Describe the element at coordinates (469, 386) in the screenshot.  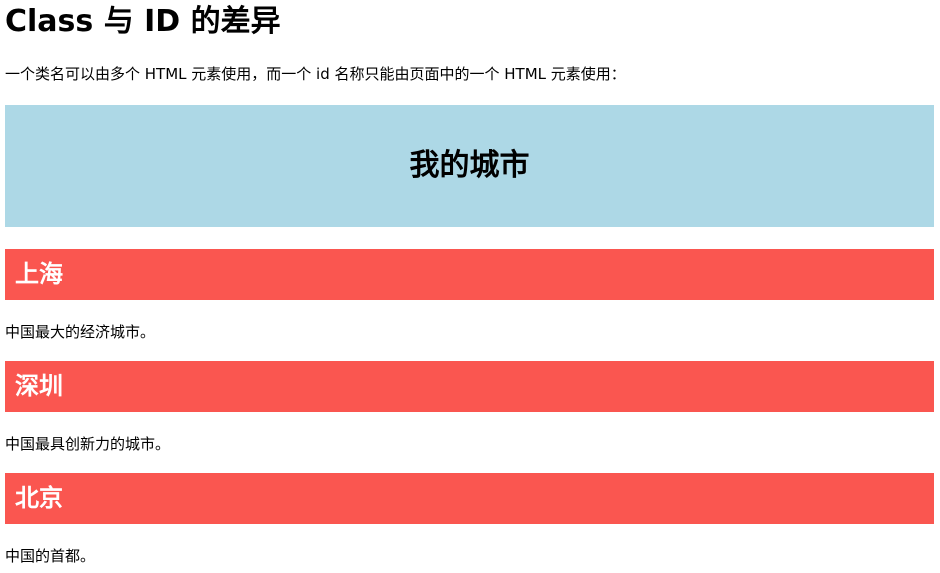
I see `city-name: 深圳` at that location.